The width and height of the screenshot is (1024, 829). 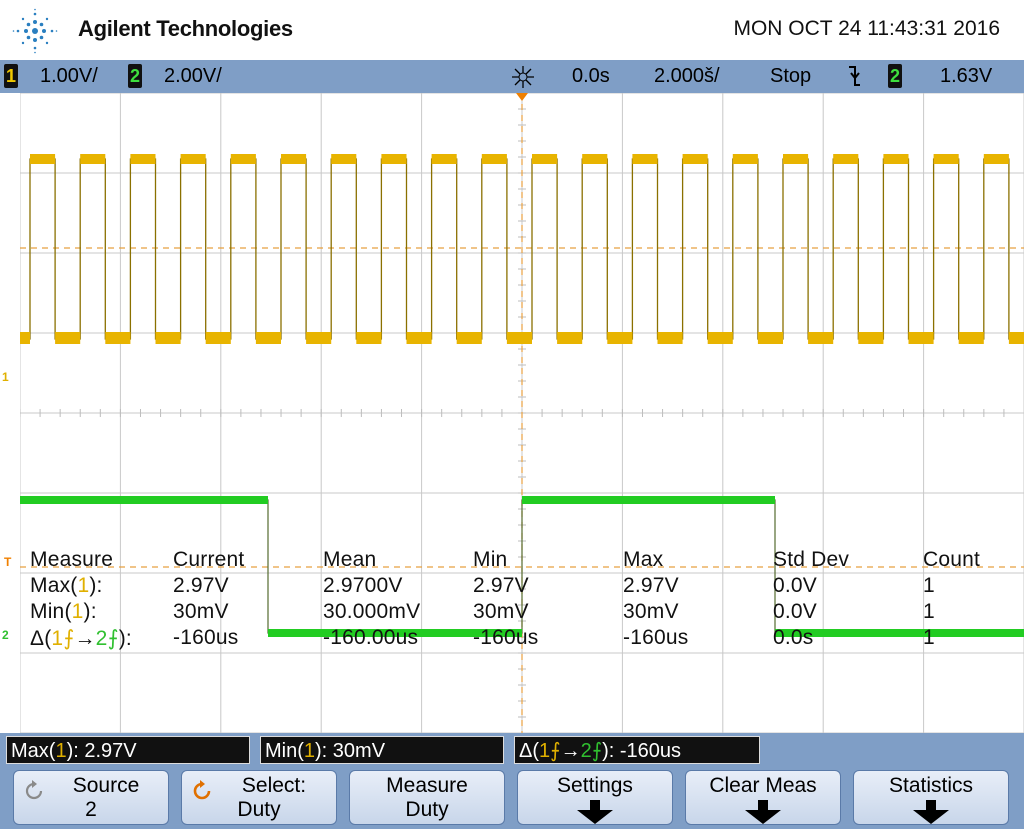 I want to click on timebase: 2.000š/, so click(x=687, y=76).